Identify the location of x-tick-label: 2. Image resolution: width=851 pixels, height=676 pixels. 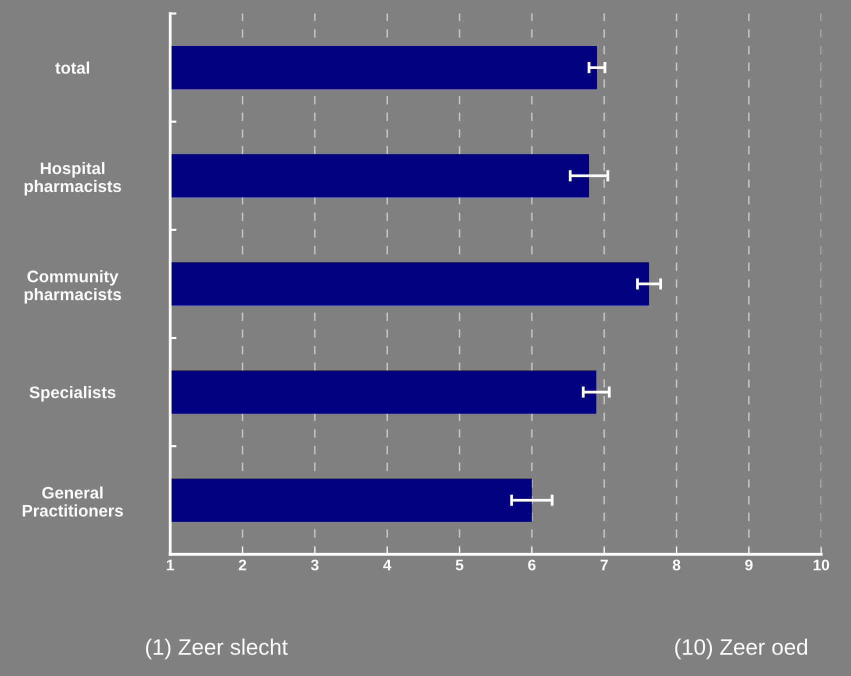
(242, 565).